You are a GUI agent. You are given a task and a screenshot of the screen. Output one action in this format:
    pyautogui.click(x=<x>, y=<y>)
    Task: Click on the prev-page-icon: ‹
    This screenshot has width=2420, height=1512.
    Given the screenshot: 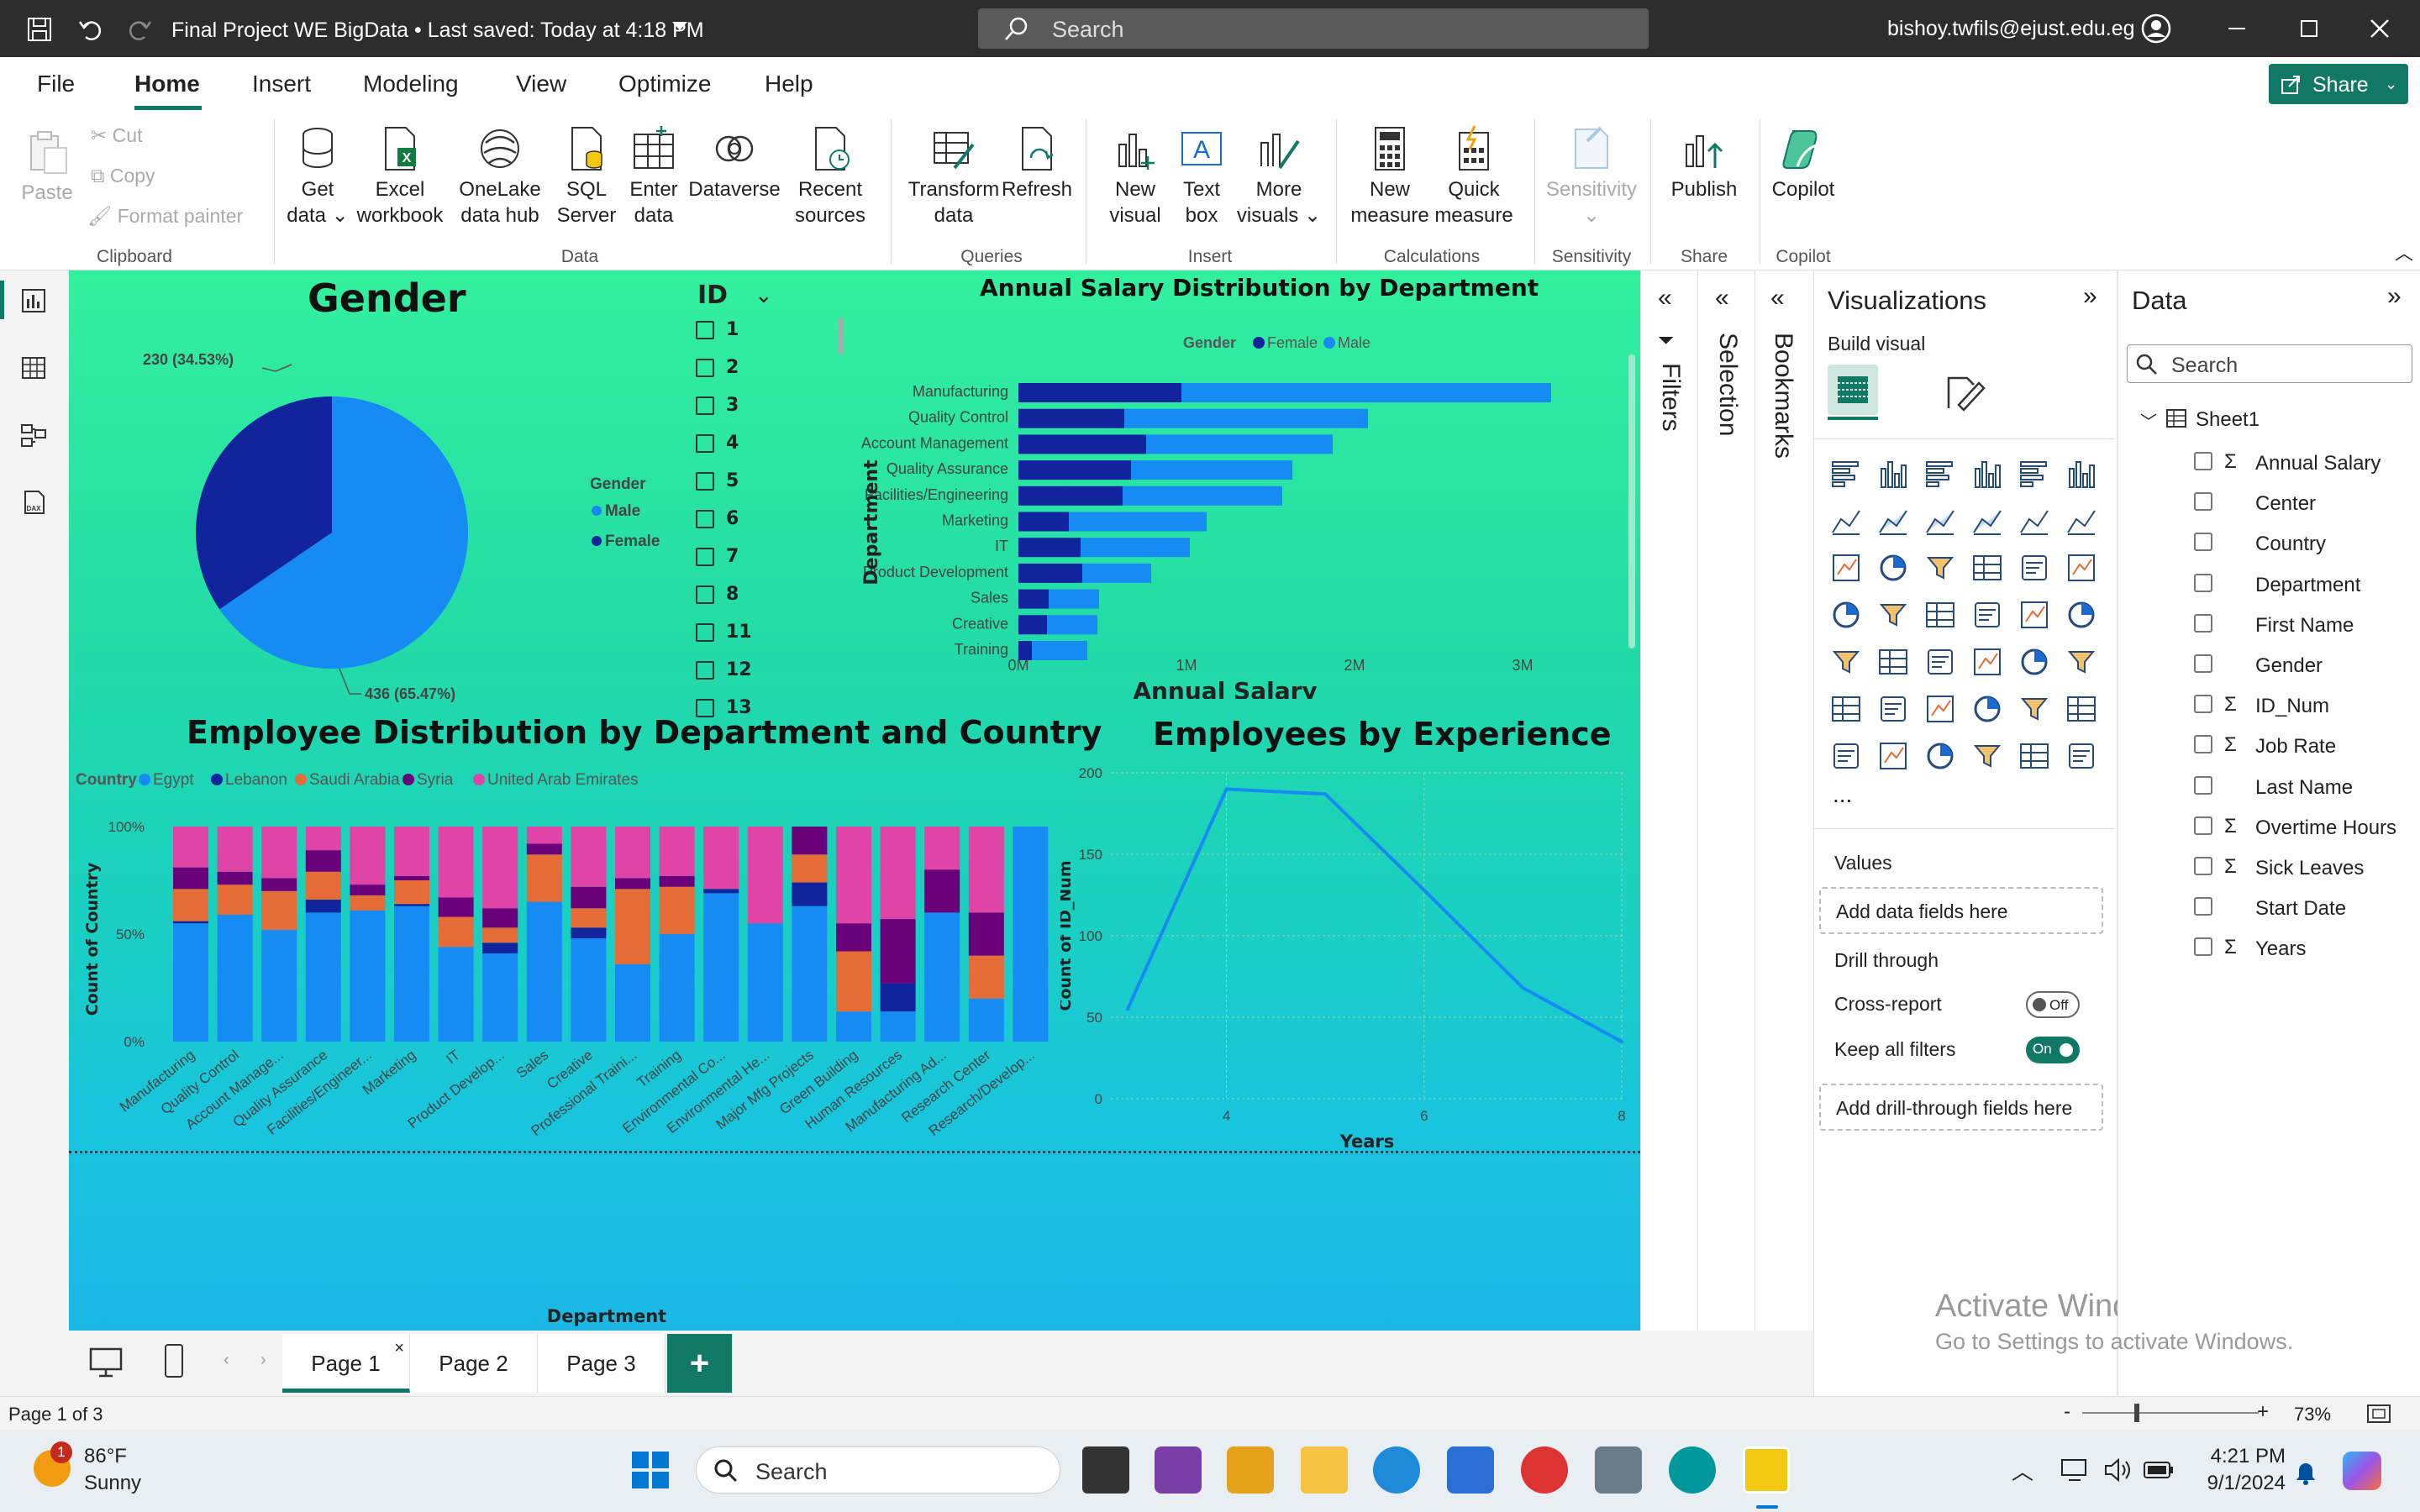 What is the action you would take?
    pyautogui.click(x=226, y=1360)
    